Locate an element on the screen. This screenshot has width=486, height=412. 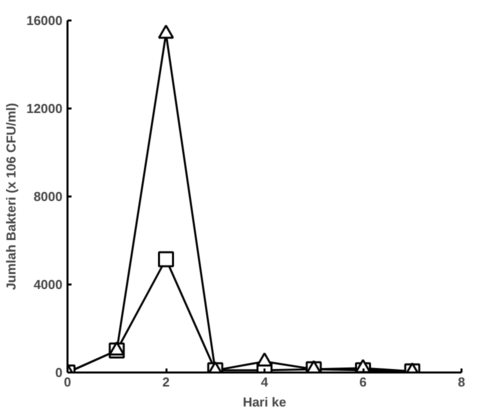
y-tick-label: 8000 is located at coordinates (48, 196).